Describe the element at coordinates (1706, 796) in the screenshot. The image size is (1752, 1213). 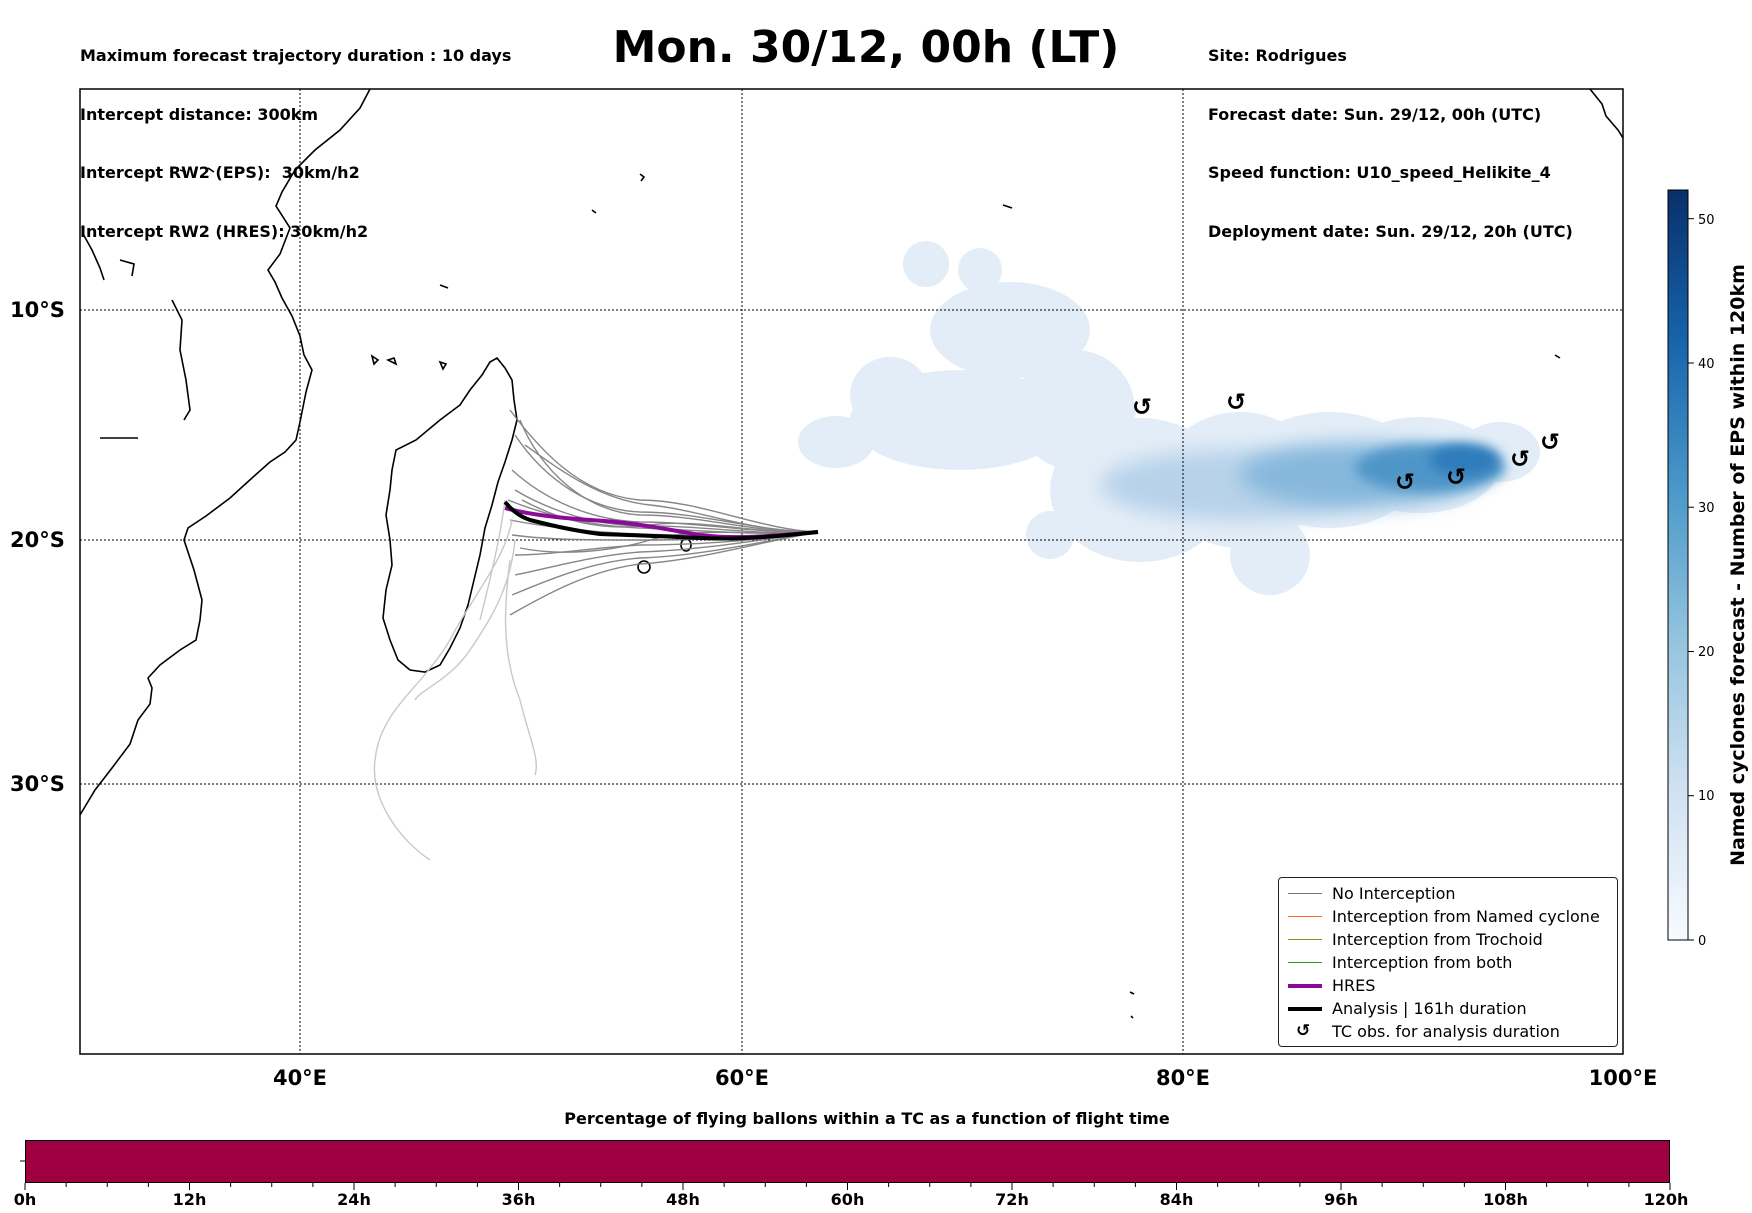
I see `colorbar-tick: 10` at that location.